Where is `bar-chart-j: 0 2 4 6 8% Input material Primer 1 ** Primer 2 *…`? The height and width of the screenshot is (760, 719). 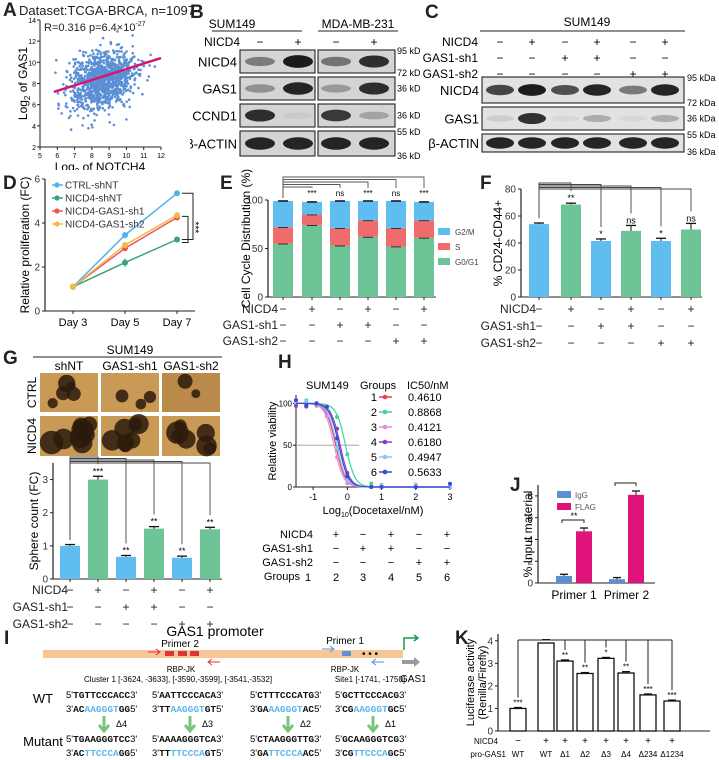
bar-chart-j: 0 2 4 6 8% Input material Primer 1 ** Primer 2 *… is located at coordinates (588, 541).